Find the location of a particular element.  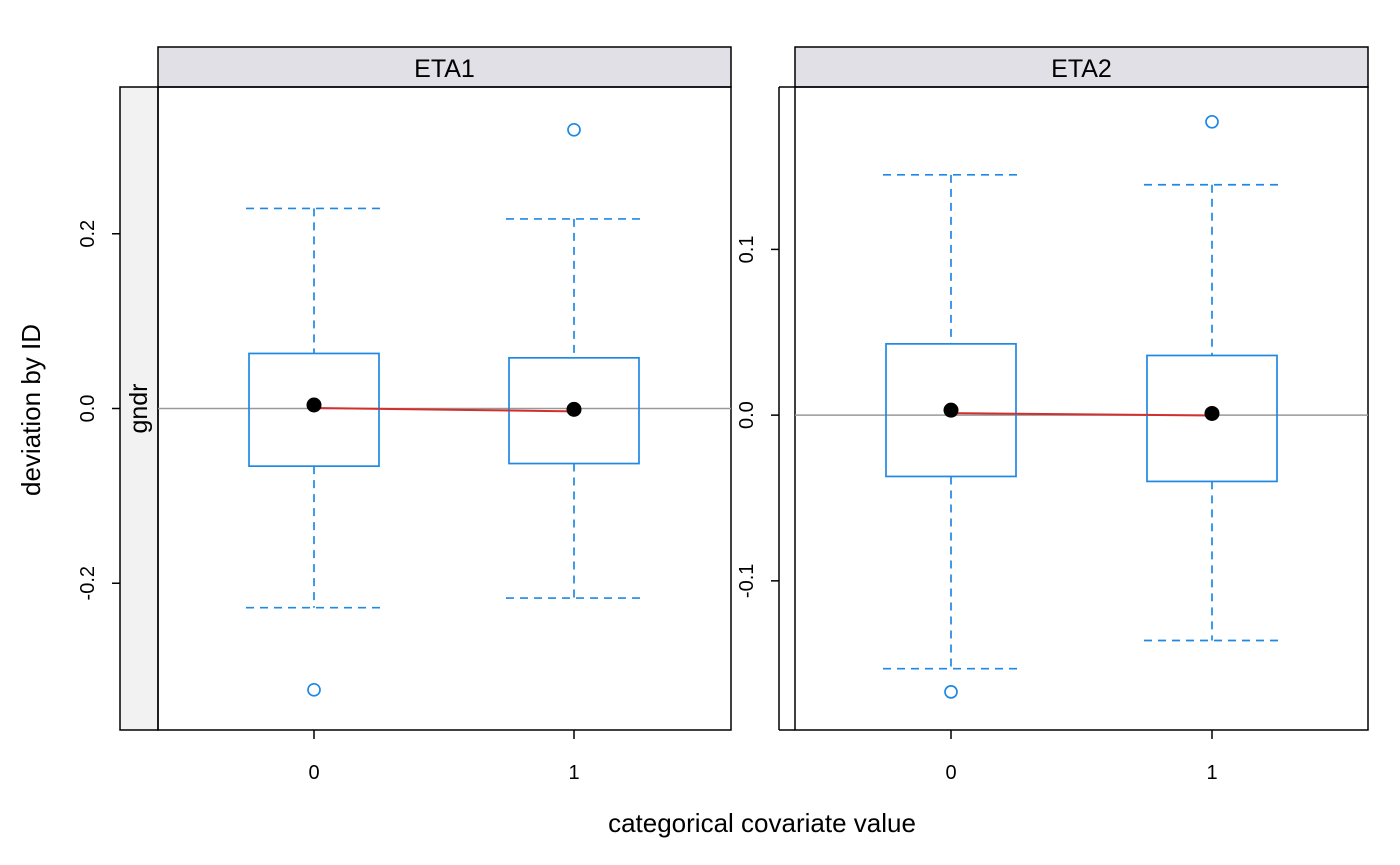

panel-title: ETA1 is located at coordinates (444, 69).